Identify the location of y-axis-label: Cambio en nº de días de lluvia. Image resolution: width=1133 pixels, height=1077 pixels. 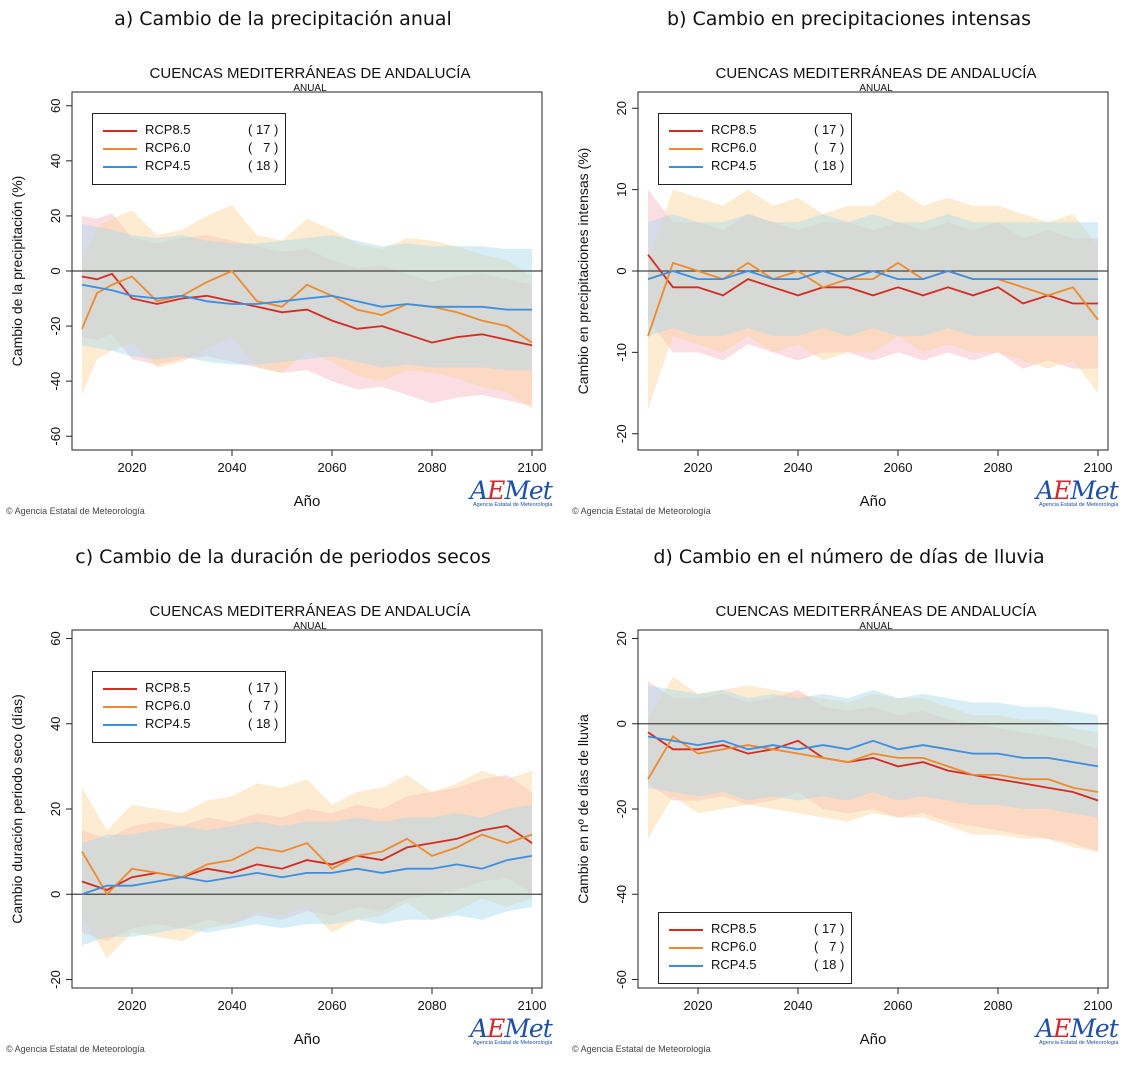
(583, 809).